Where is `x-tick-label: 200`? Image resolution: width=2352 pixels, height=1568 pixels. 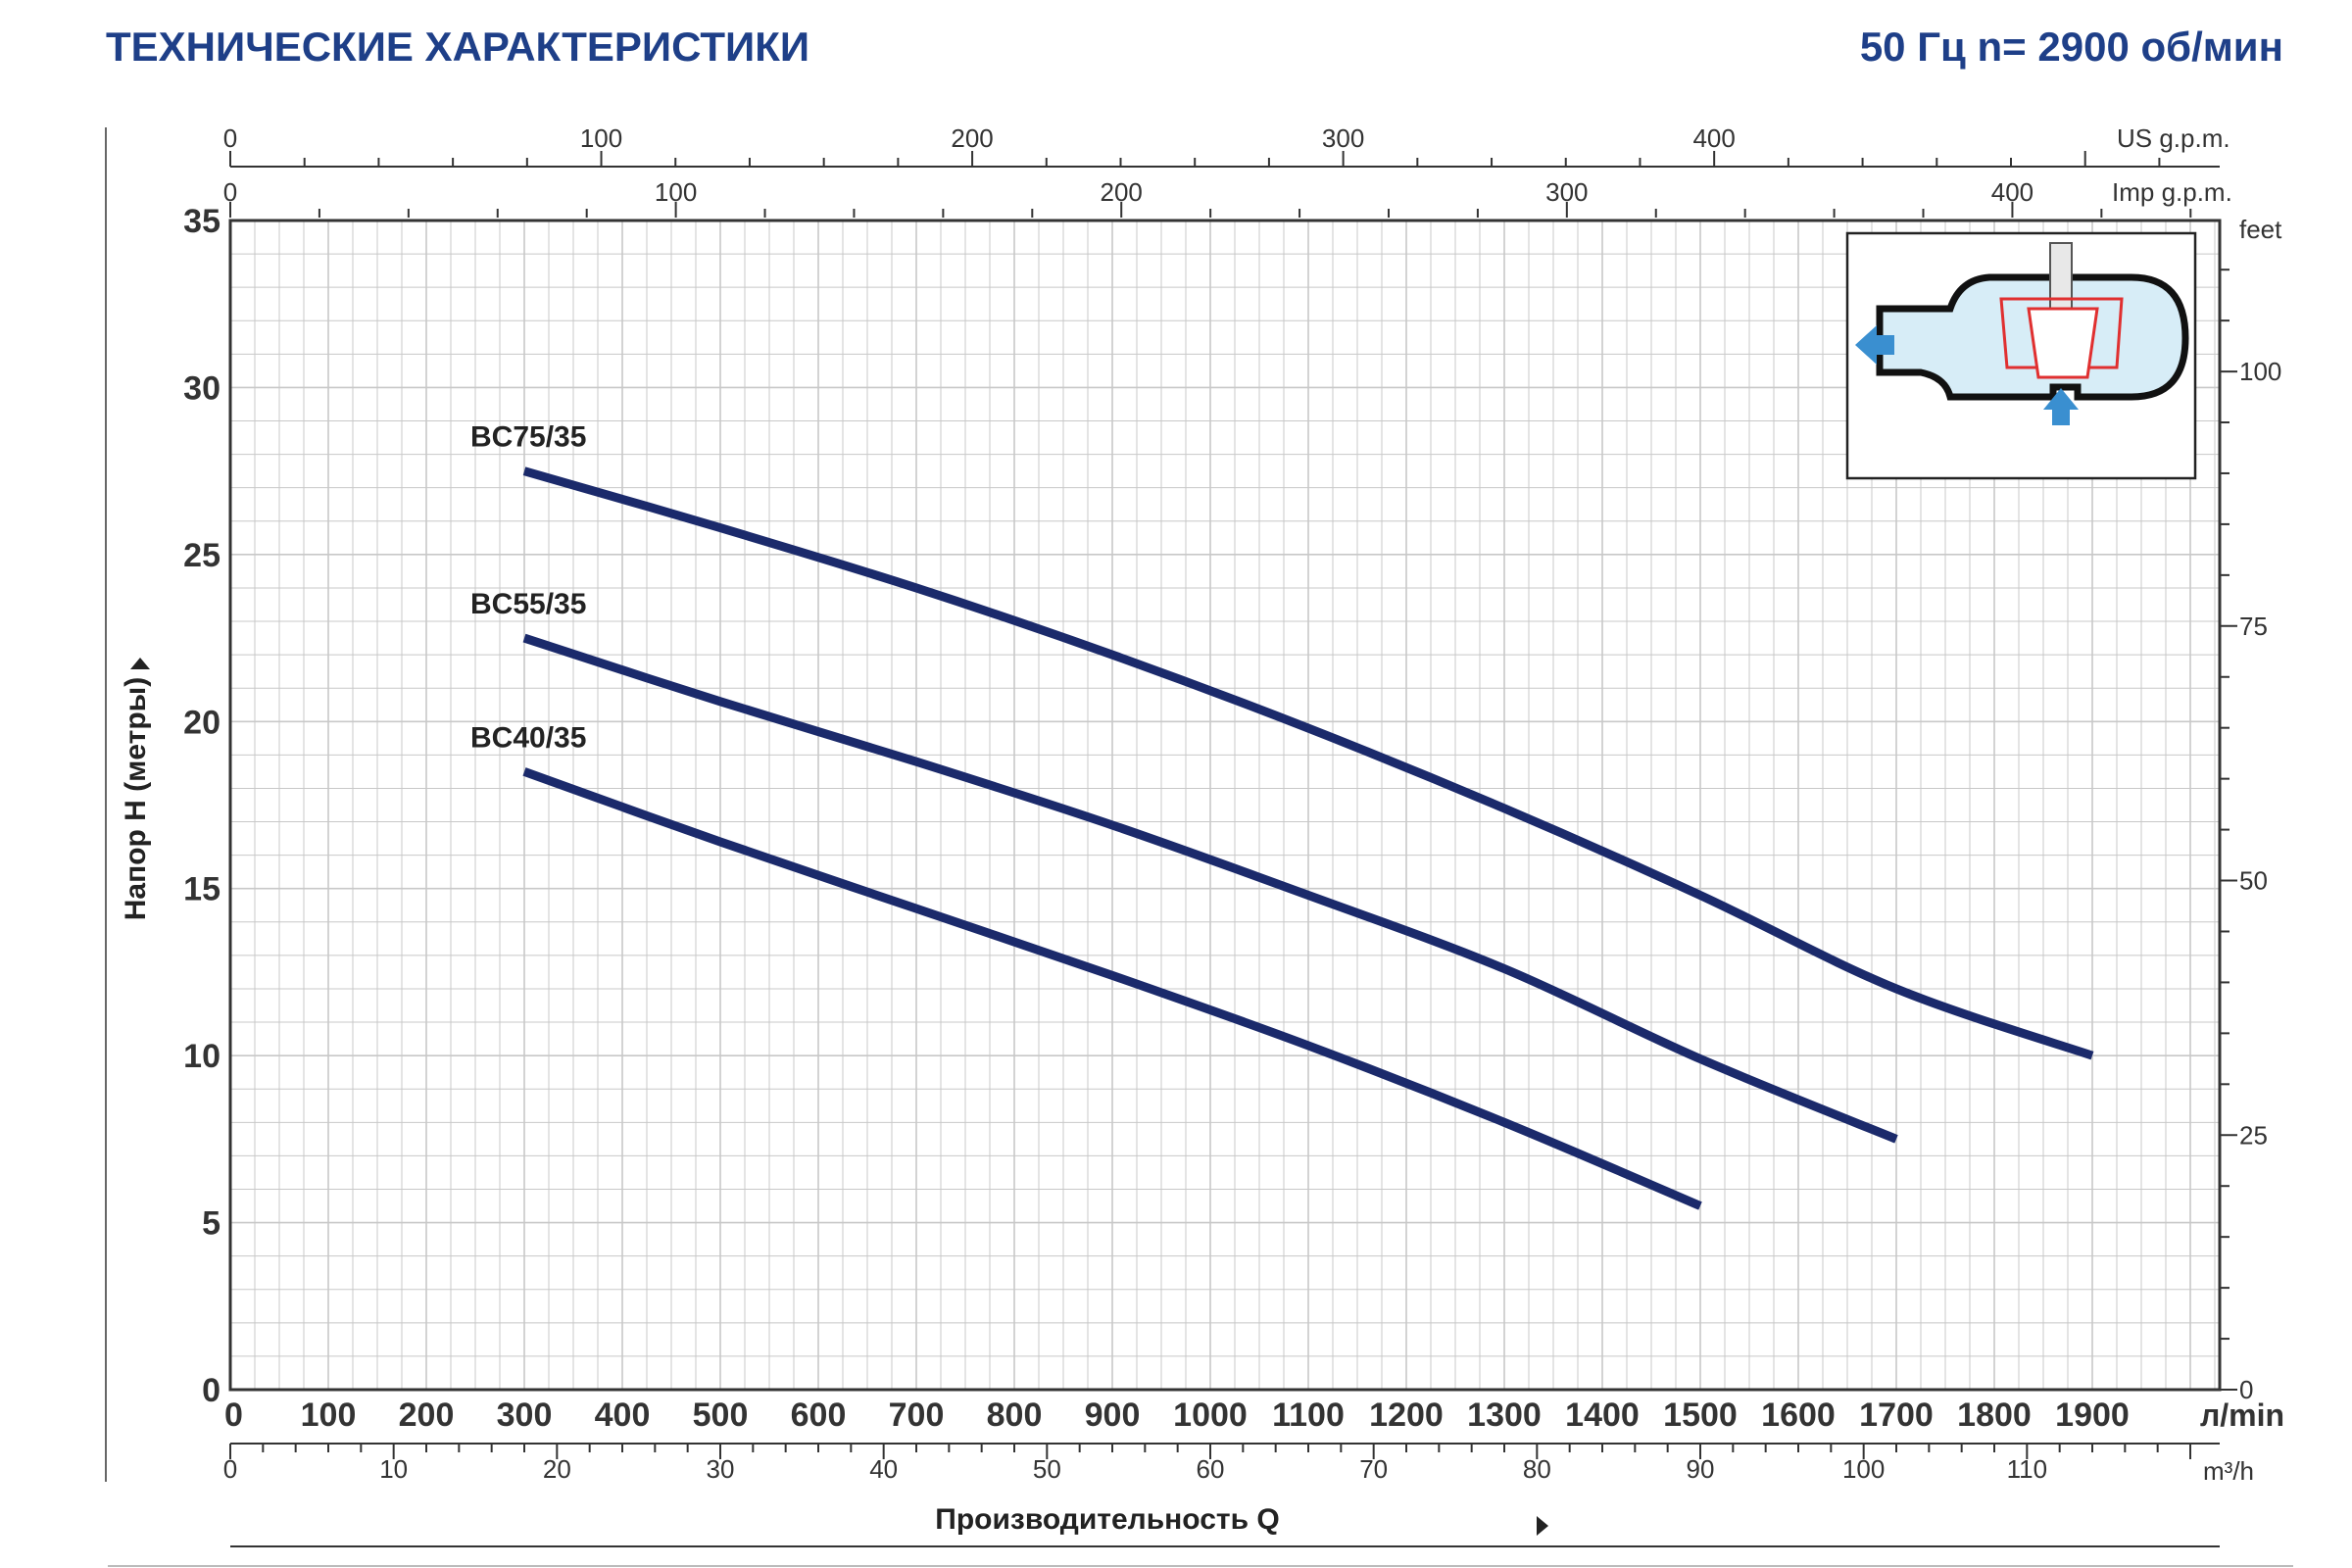 x-tick-label: 200 is located at coordinates (427, 1415).